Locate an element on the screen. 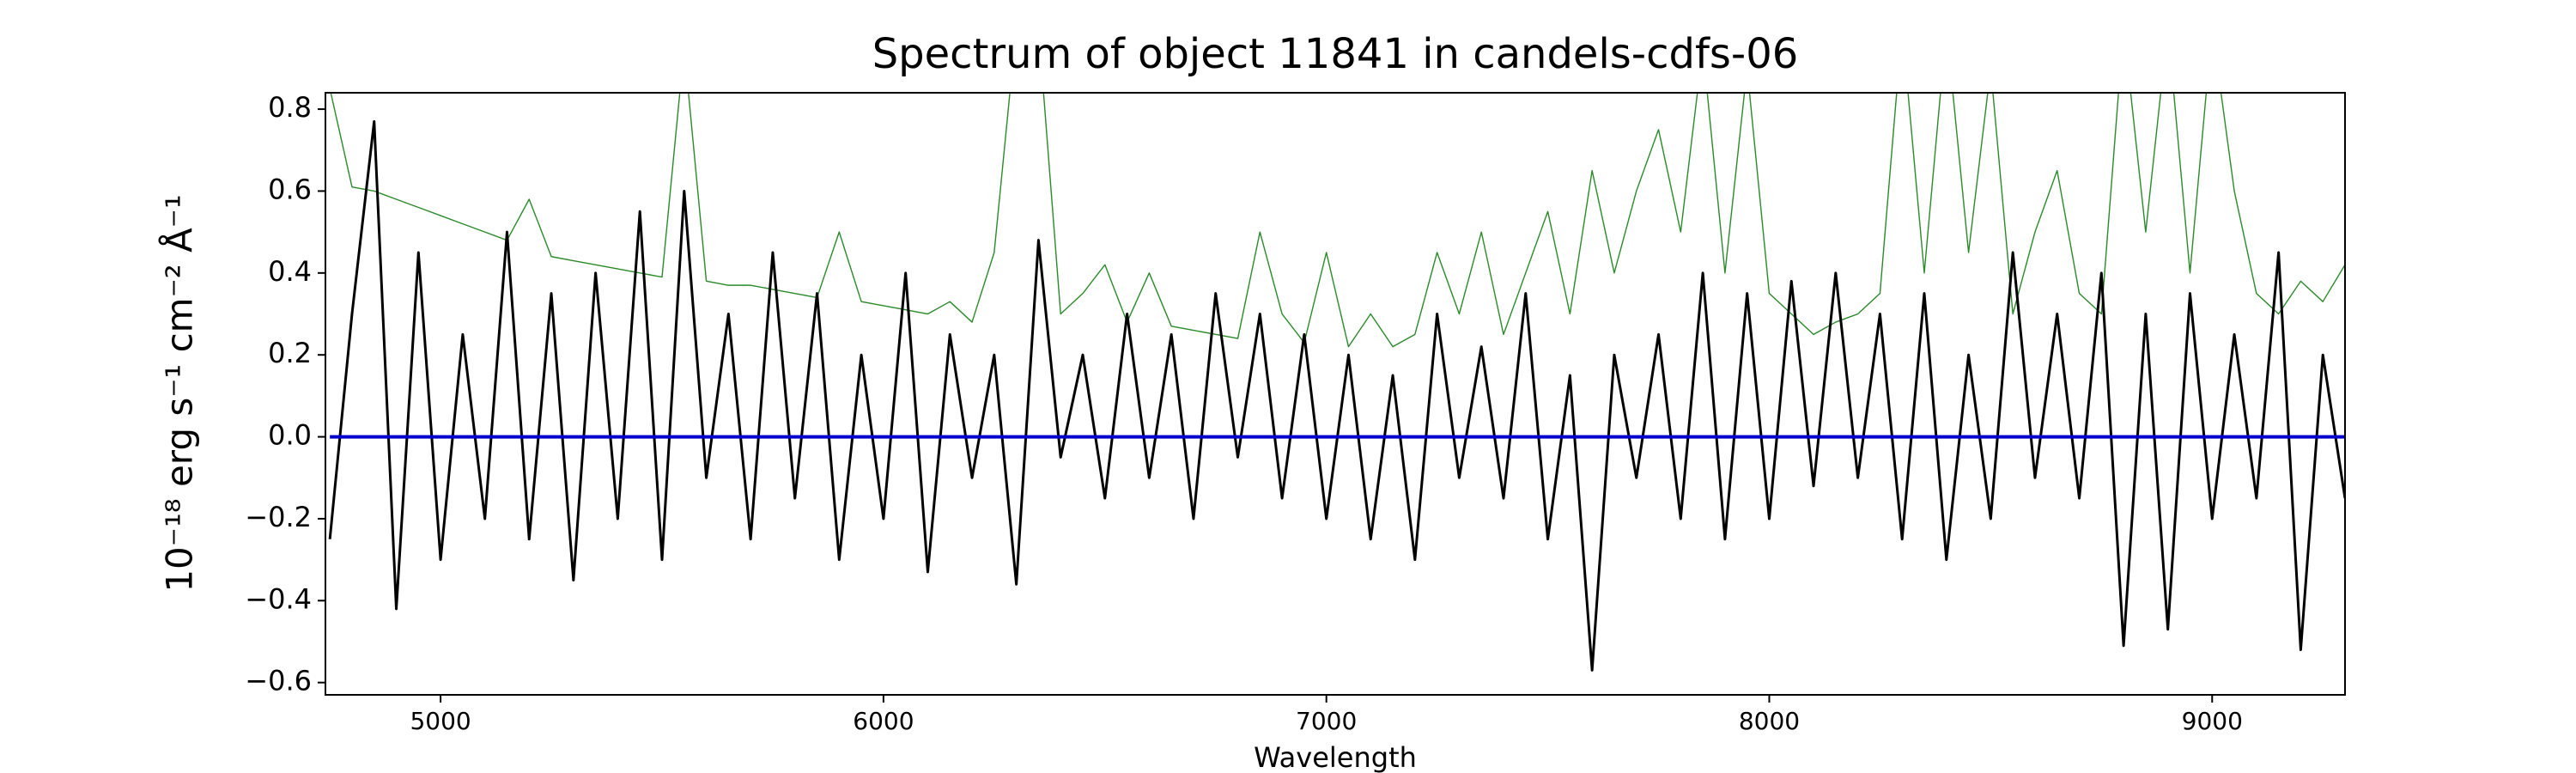 Image resolution: width=2576 pixels, height=773 pixels. x-tick-label: 5000 is located at coordinates (441, 721).